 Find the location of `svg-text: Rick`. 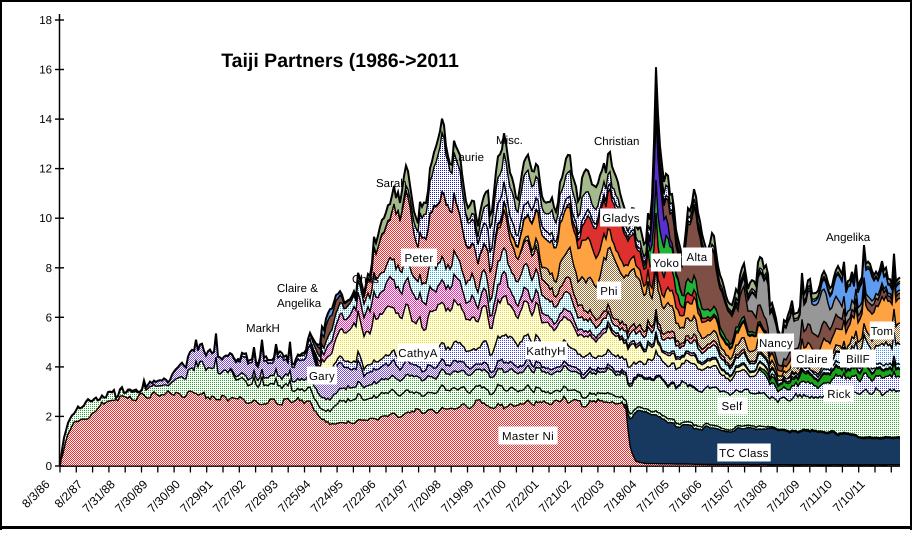

svg-text: Rick is located at coordinates (839, 395).